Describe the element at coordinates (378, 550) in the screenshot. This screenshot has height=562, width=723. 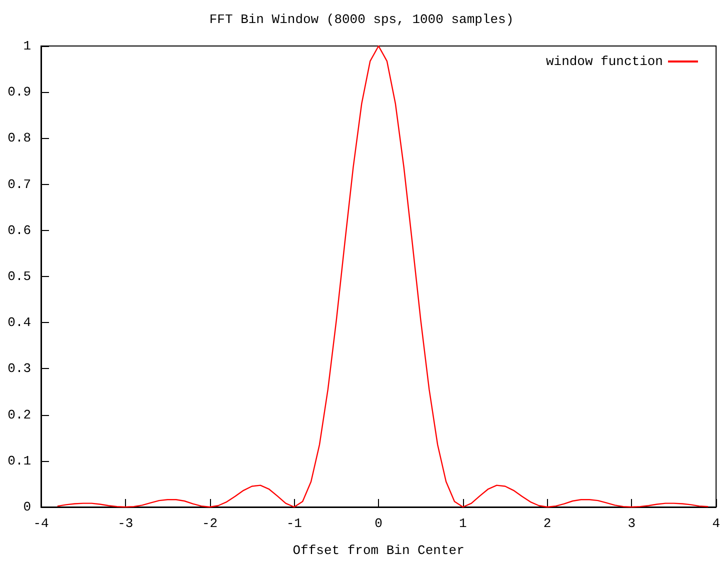
I see `x-axis-title: Offset from Bin Center` at that location.